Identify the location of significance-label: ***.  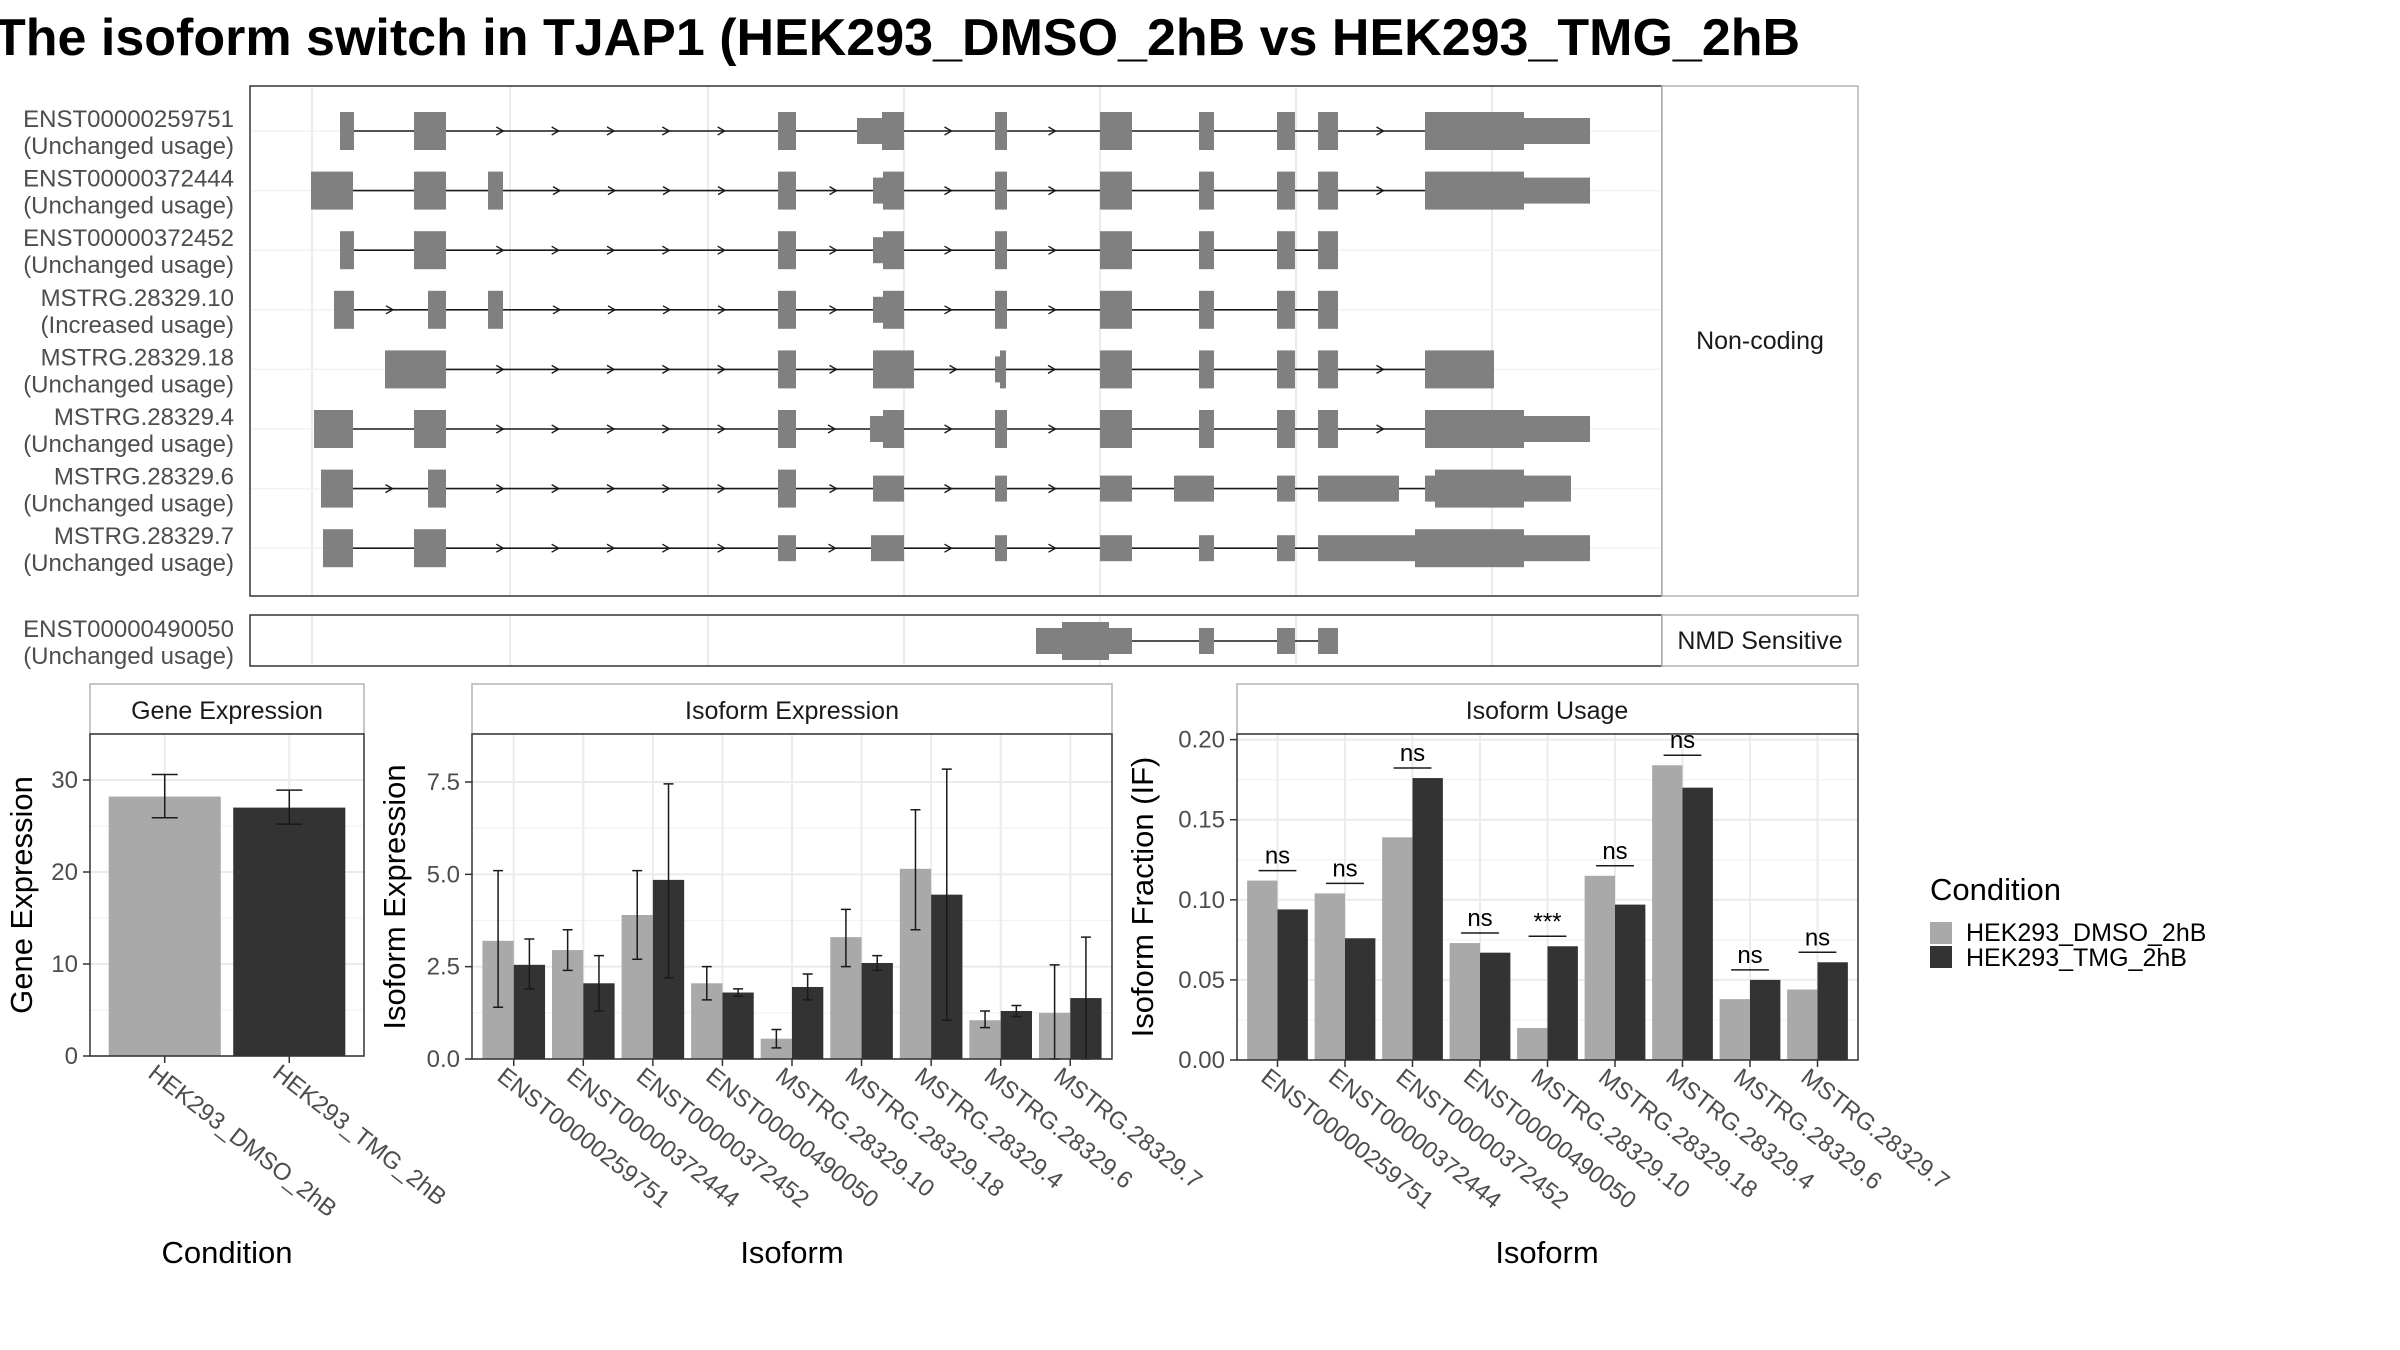
(1547, 921).